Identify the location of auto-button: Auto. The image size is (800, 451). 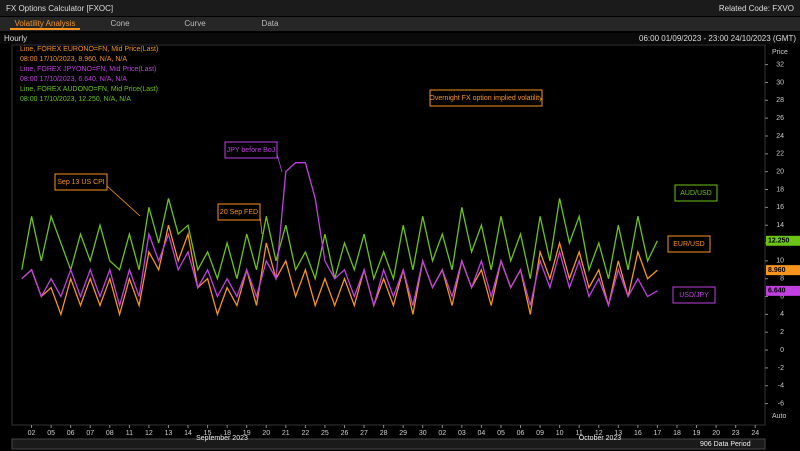
(779, 416).